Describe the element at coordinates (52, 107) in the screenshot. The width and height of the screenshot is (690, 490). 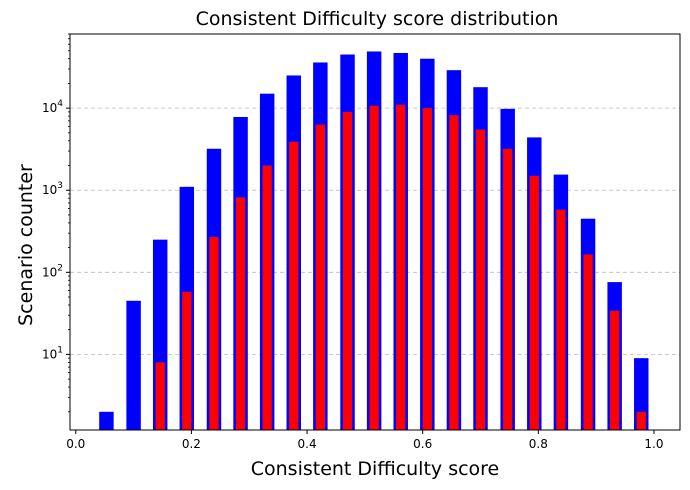
I see `y-tick-label: 10⁴` at that location.